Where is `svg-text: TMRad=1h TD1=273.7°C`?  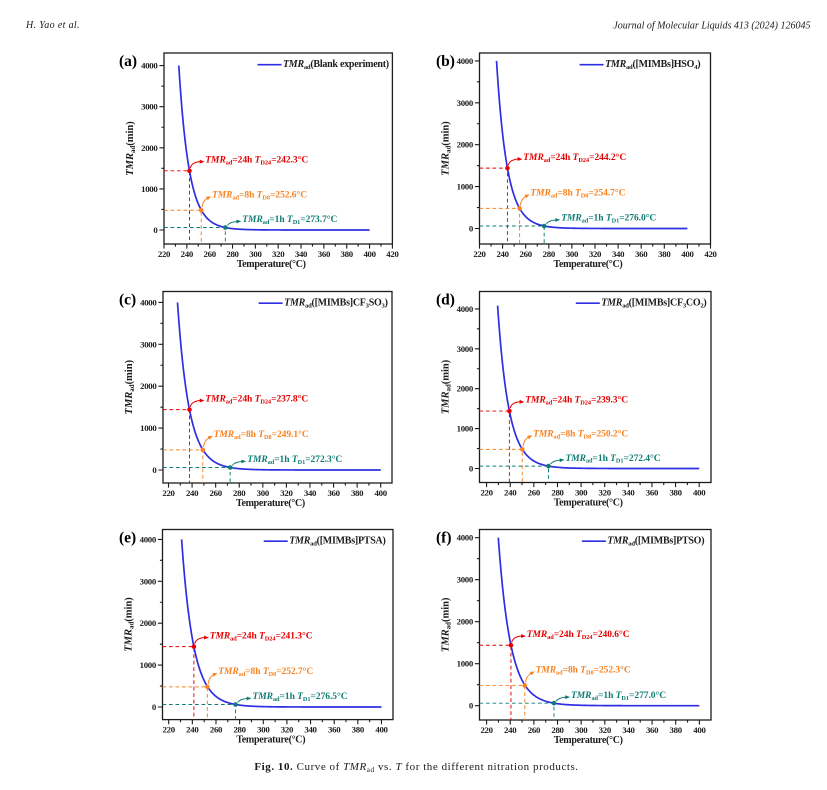
svg-text: TMRad=1h TD1=273.7°C is located at coordinates (289, 220).